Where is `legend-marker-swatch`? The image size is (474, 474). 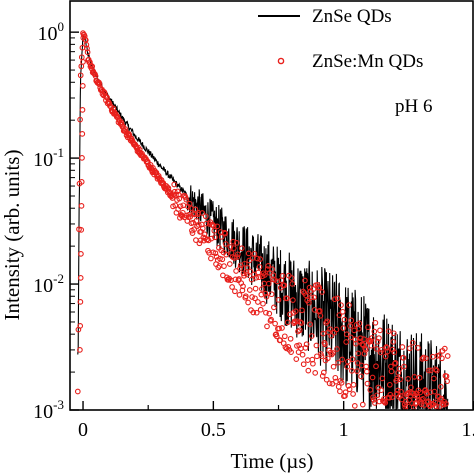 legend-marker-swatch is located at coordinates (281, 61).